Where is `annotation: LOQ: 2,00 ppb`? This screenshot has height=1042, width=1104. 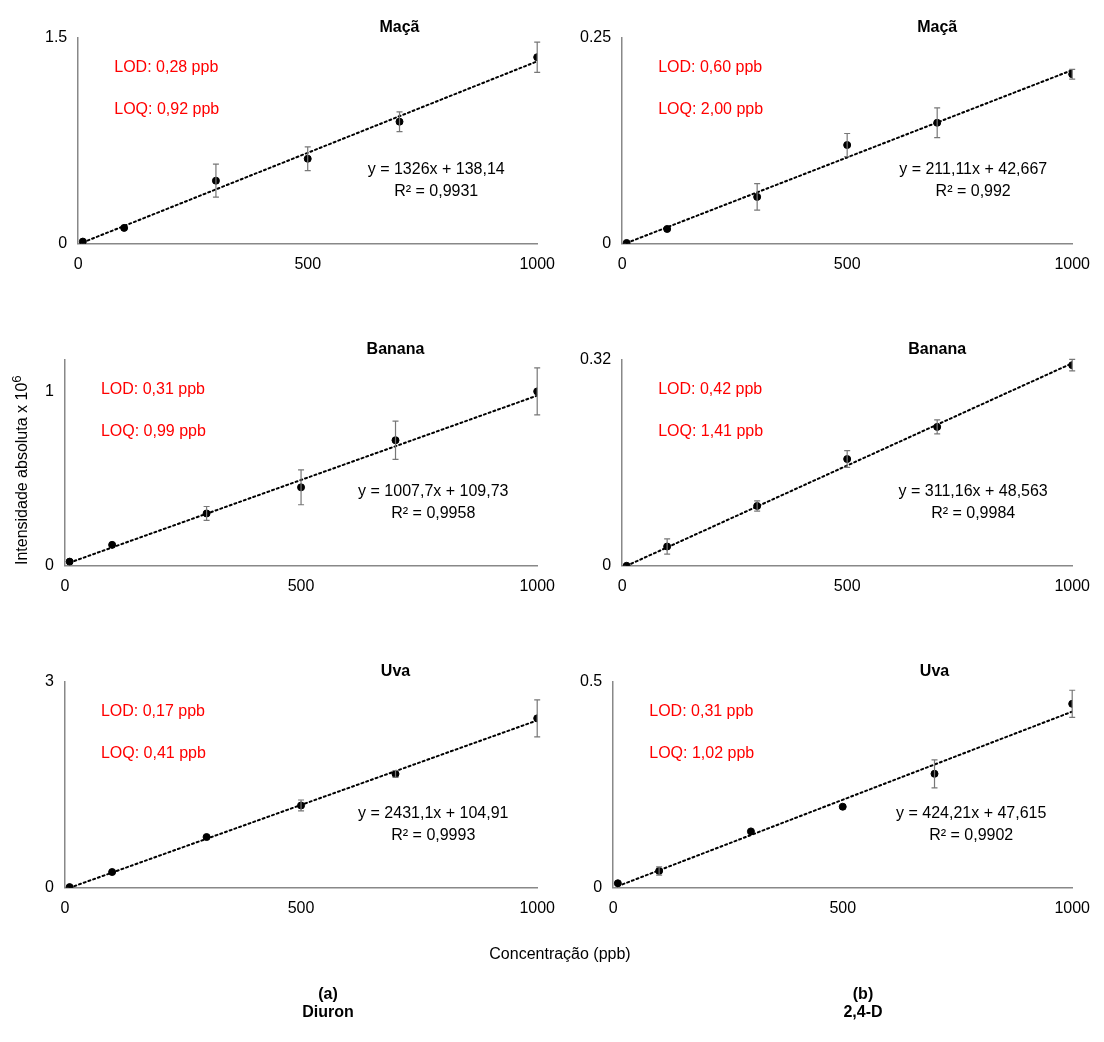
annotation: LOQ: 2,00 ppb is located at coordinates (711, 109).